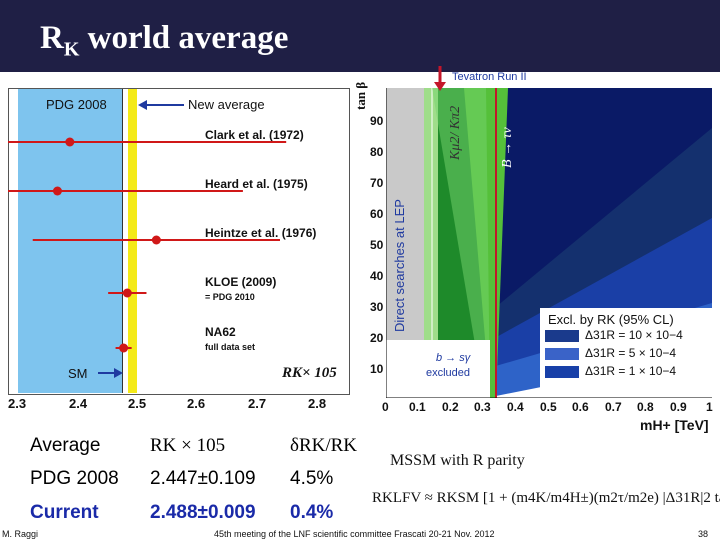 The width and height of the screenshot is (720, 540). What do you see at coordinates (377, 152) in the screenshot?
I see `y-tick: 80` at bounding box center [377, 152].